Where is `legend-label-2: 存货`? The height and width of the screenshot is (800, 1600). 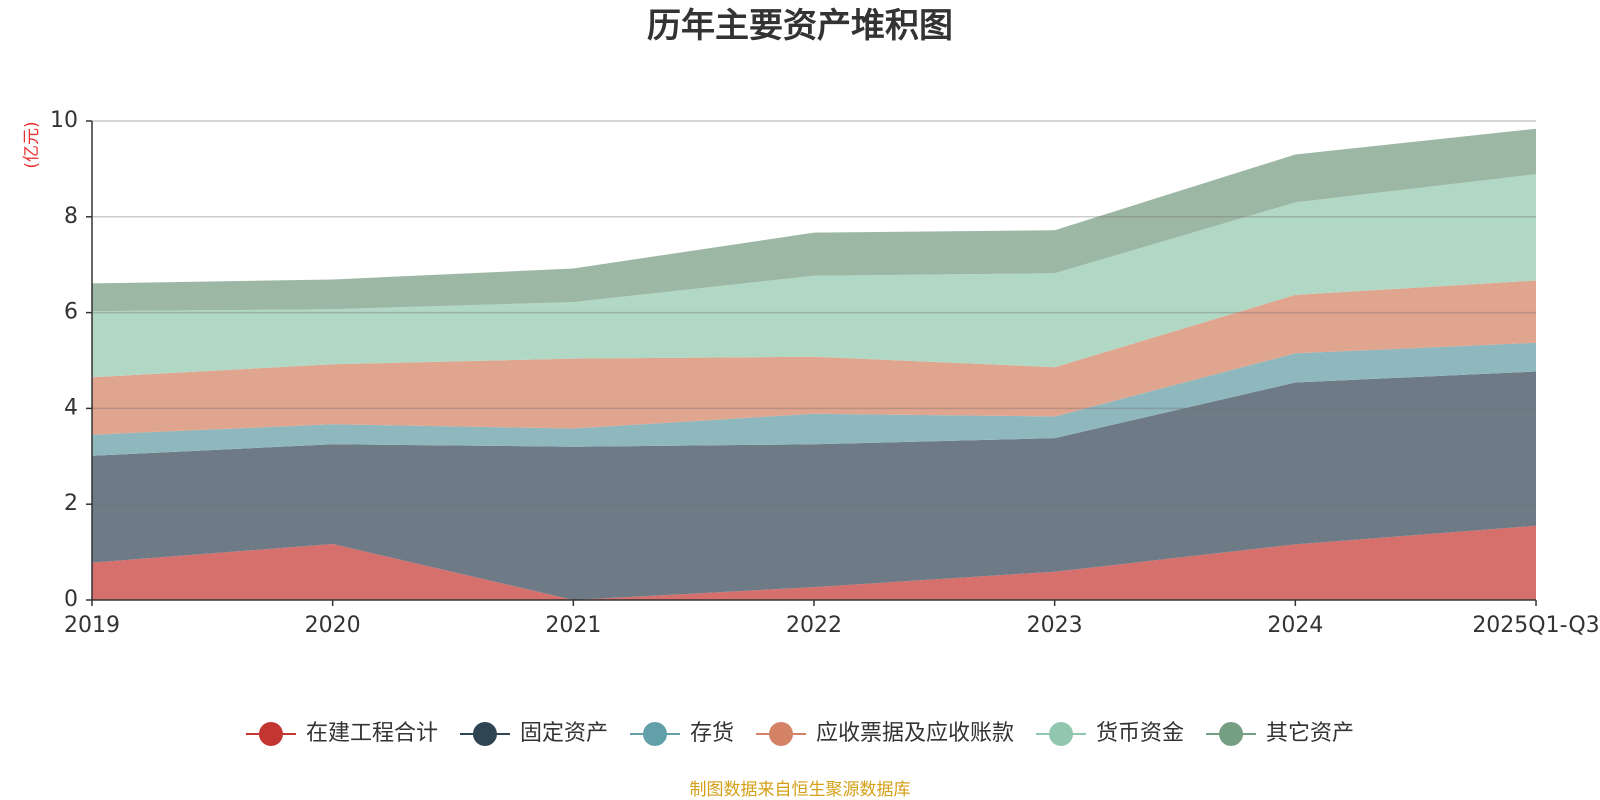
legend-label-2: 存货 is located at coordinates (712, 733).